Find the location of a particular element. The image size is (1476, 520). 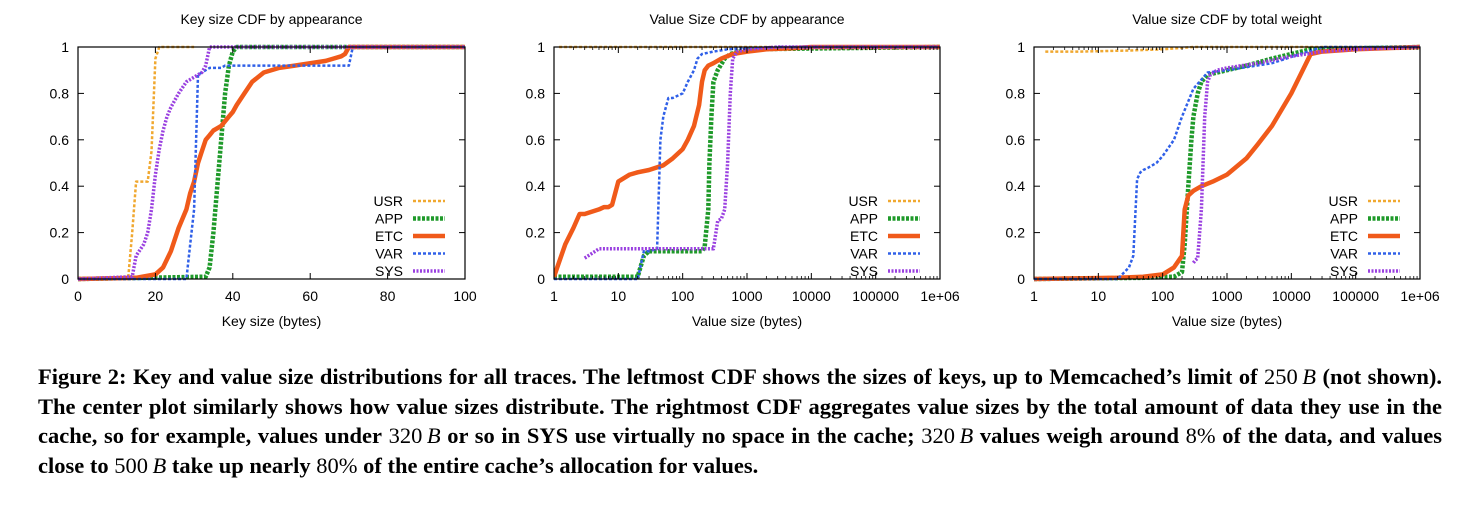

chart2-xtick-label: 10000 is located at coordinates (811, 296).